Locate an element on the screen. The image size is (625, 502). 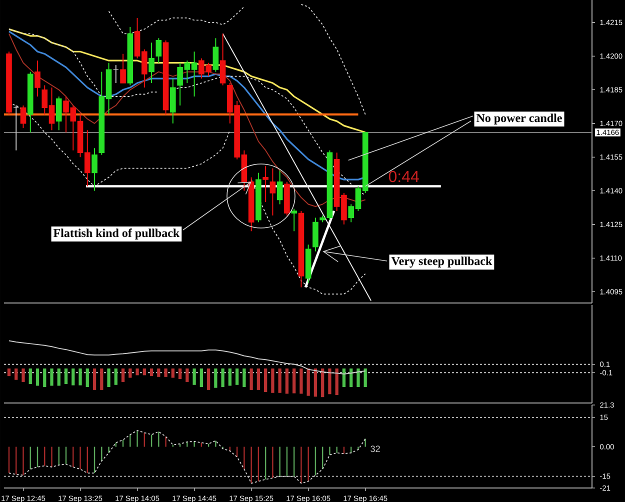
annotation: Flattish kind of pullback is located at coordinates (116, 234).